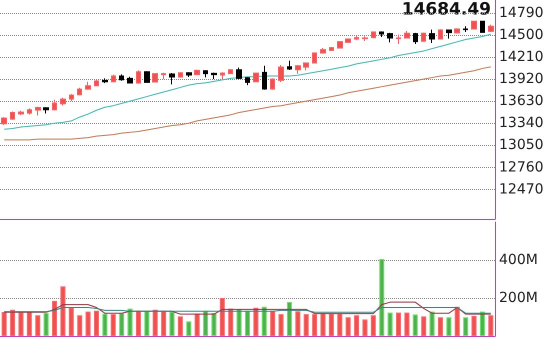 The image size is (553, 337). Describe the element at coordinates (518, 260) in the screenshot. I see `y-tick-label: 400M` at that location.